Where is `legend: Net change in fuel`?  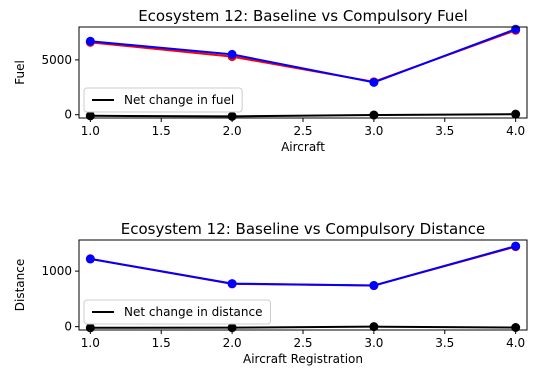 legend: Net change in fuel is located at coordinates (163, 100).